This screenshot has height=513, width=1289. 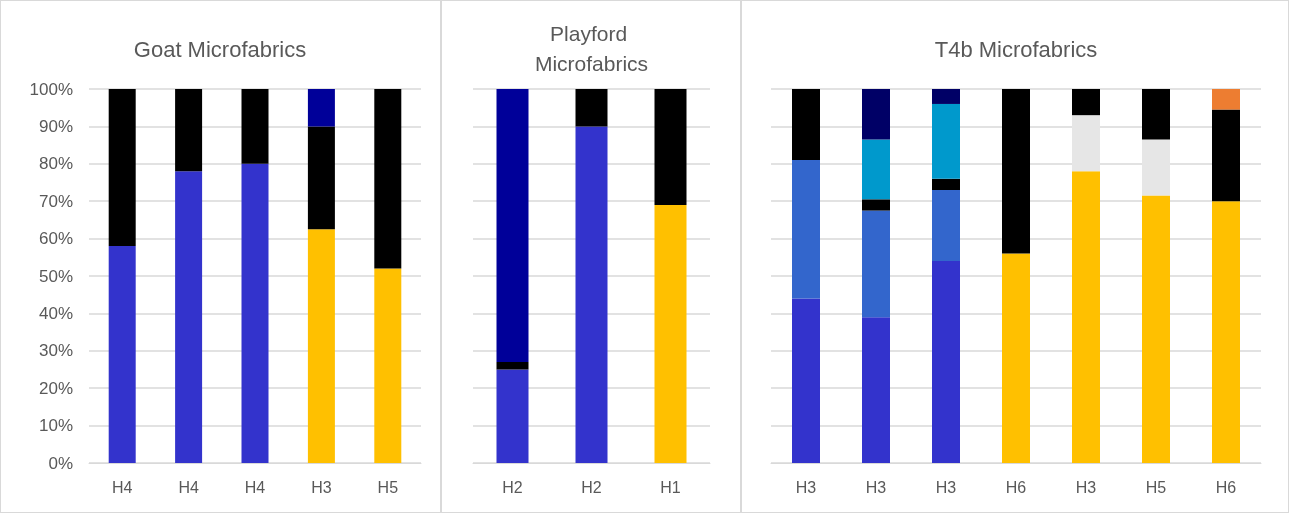 I want to click on y-tick-label: 20%, so click(x=55, y=388).